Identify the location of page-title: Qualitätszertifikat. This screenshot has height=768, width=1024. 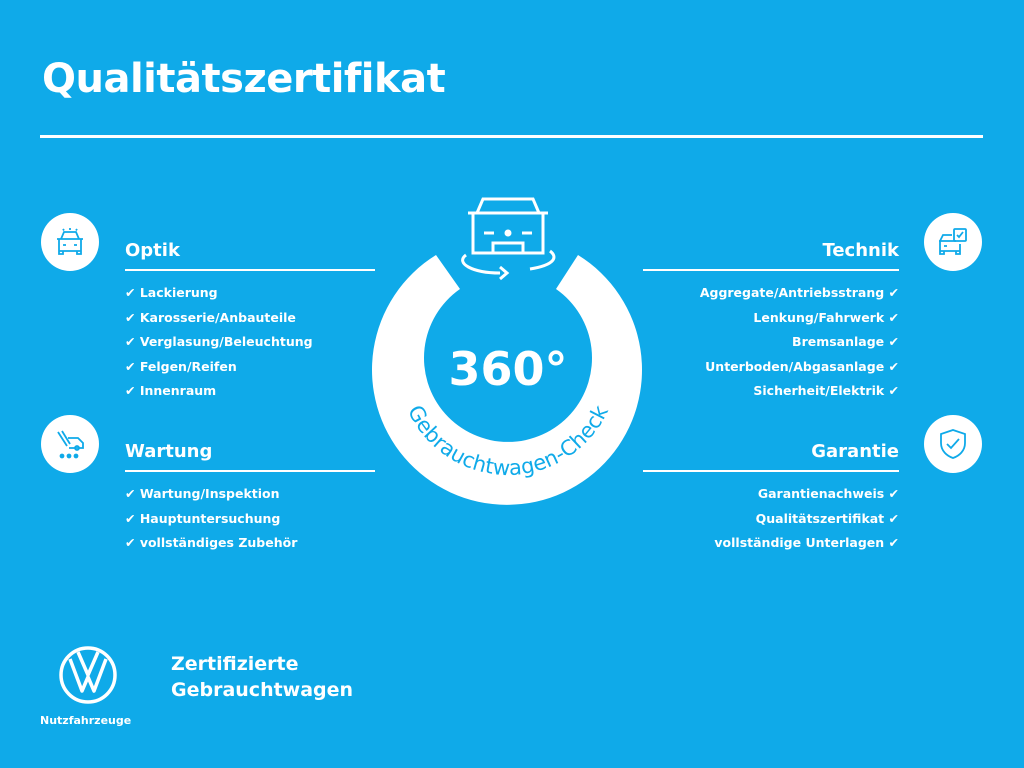
(244, 79).